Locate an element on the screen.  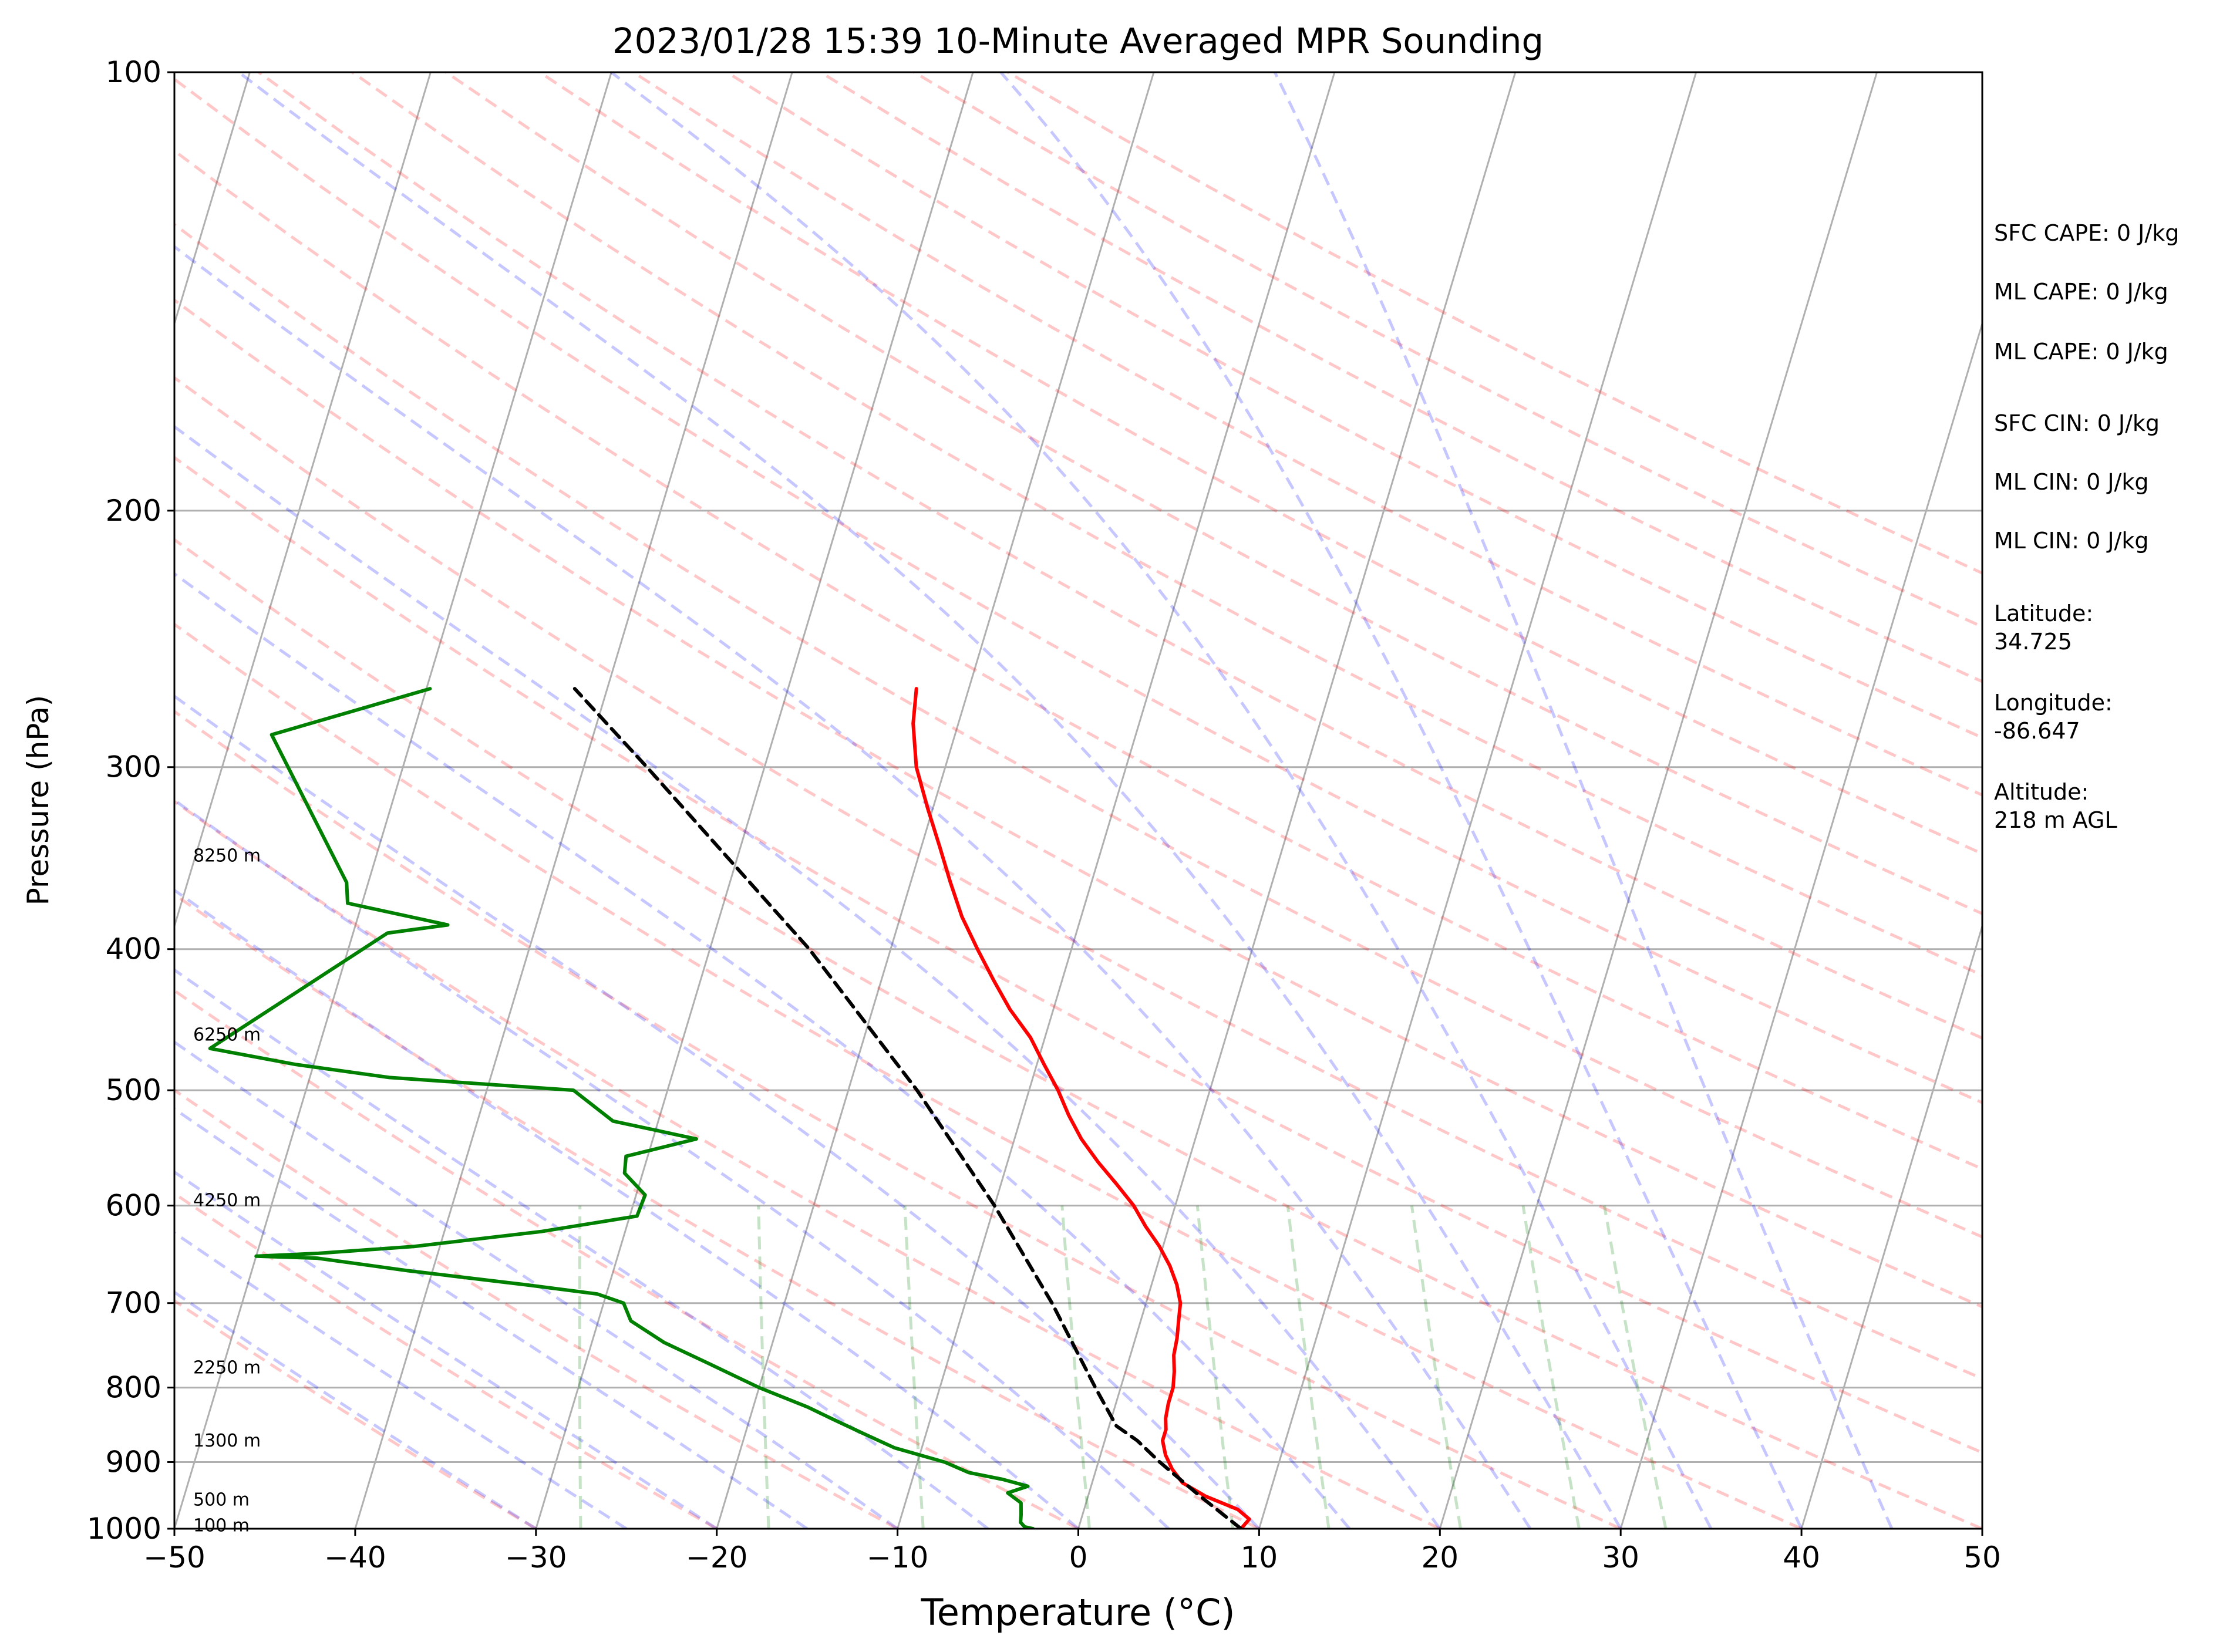
stat-annotation-line: SFC CAPE: 0 J/kg is located at coordinates (2086, 233).